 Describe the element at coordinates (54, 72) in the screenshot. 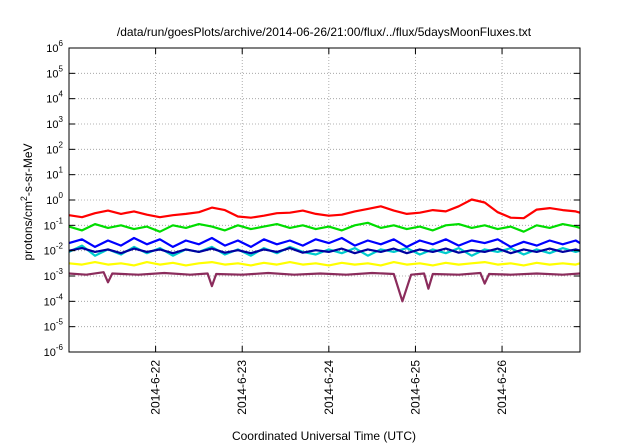

I see `y-tick-label: 10⁵` at that location.